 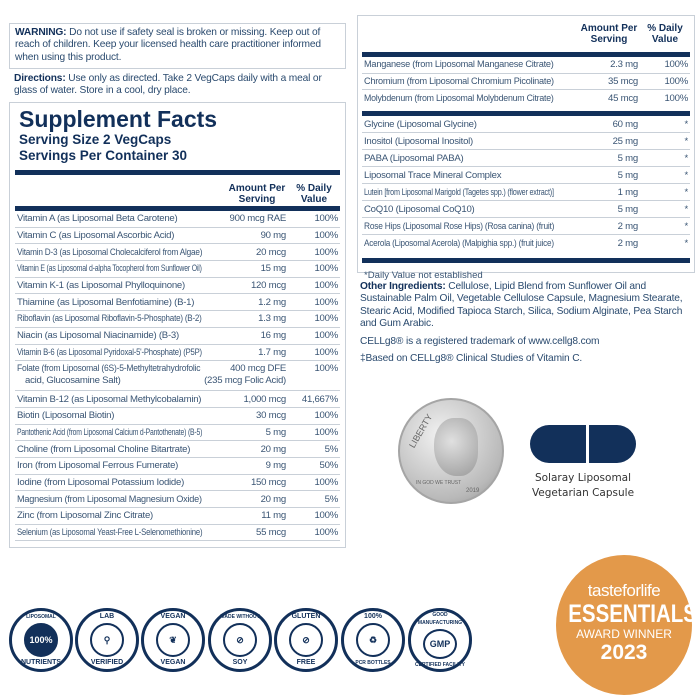 I want to click on capsule-caption: Solaray Liposomal Vegetarian Capsule, so click(x=583, y=486).